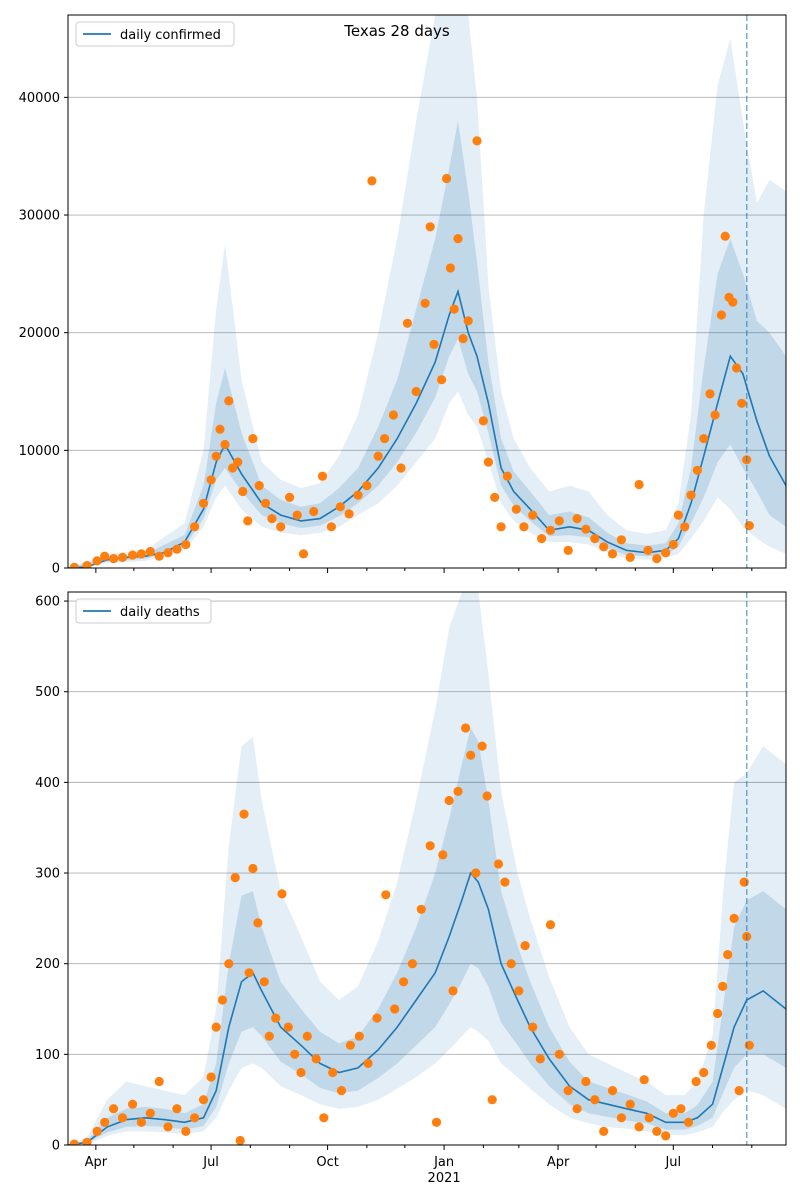 The width and height of the screenshot is (800, 1200). What do you see at coordinates (383, 1170) in the screenshot?
I see `x-axis-labels: Apr Jul Oct Jan Apr Jul 2021` at bounding box center [383, 1170].